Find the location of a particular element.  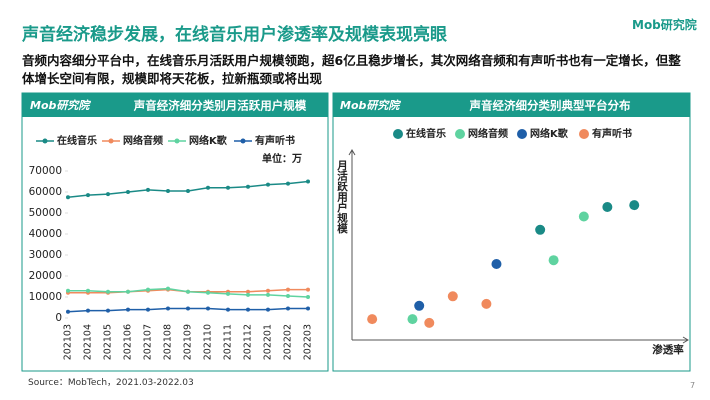

y-tick-label: 20000 is located at coordinates (45, 276).